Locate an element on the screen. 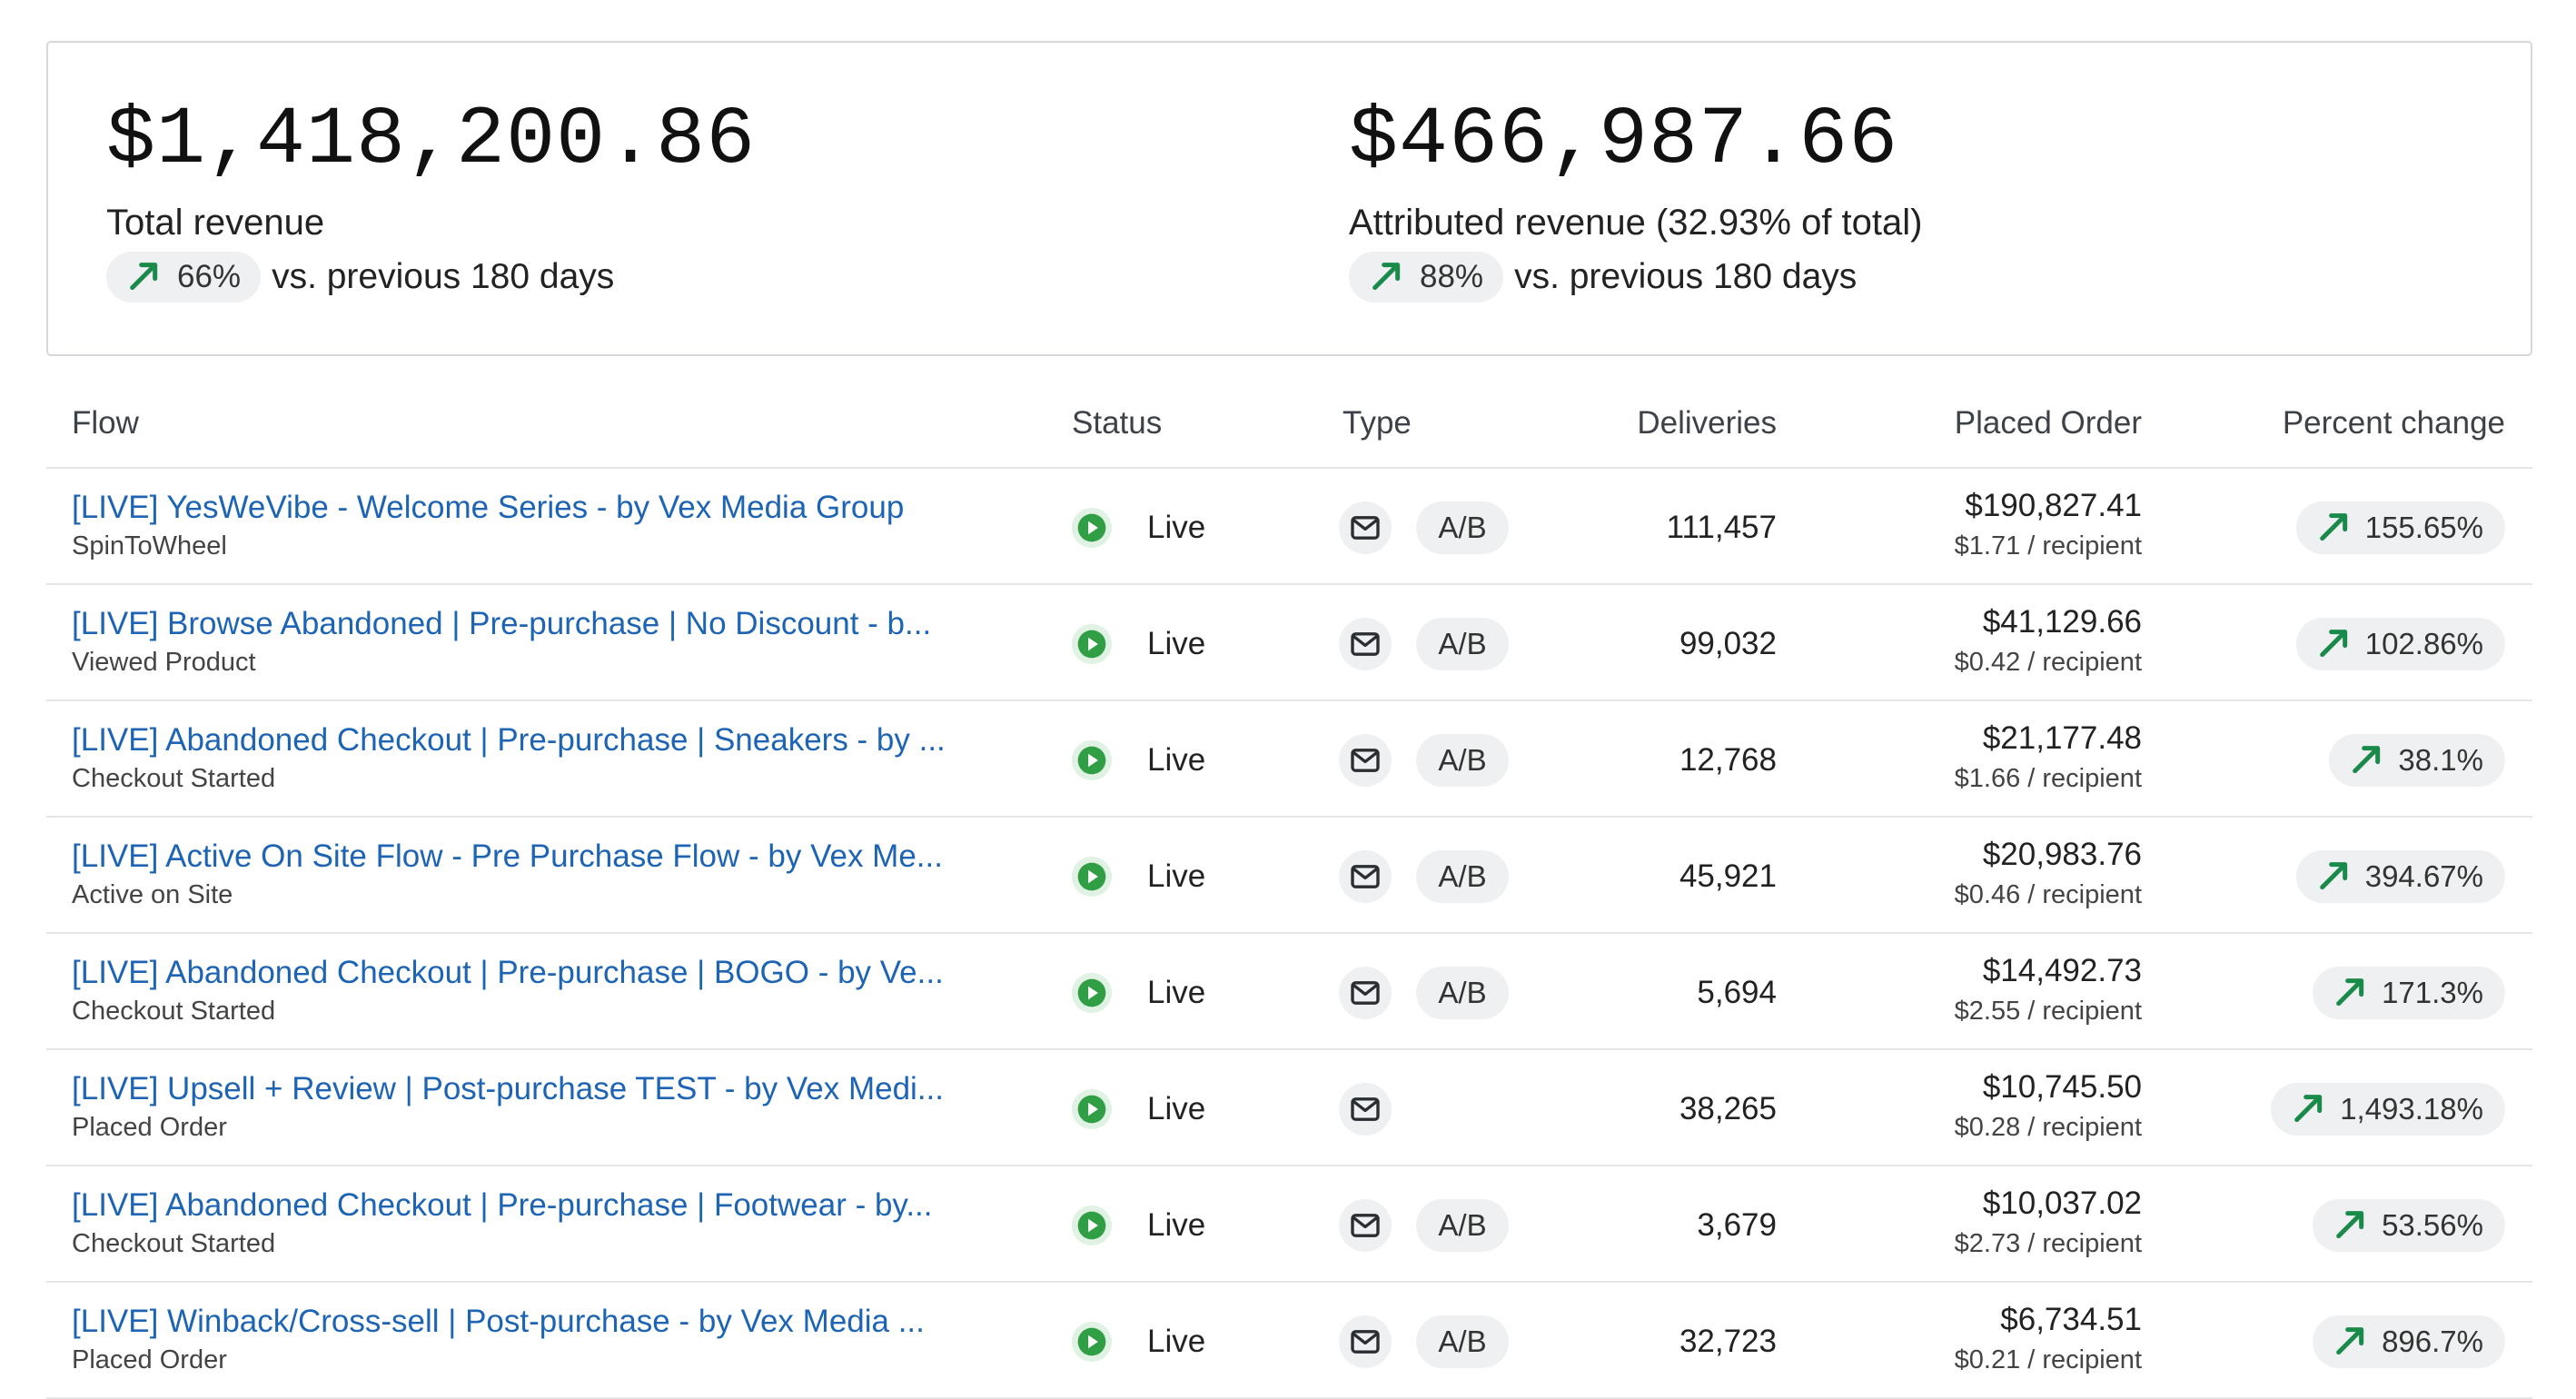 This screenshot has width=2576, height=1399. deliveries-value: 3,679 is located at coordinates (1737, 1225).